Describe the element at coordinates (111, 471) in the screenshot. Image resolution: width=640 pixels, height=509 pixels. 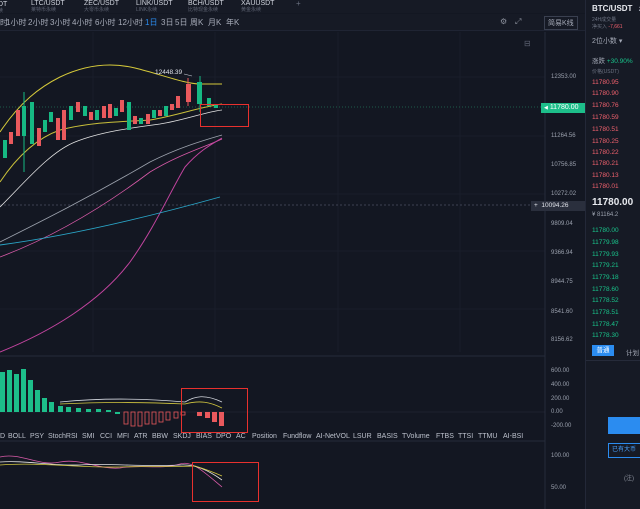
I see `kdj-lines` at that location.